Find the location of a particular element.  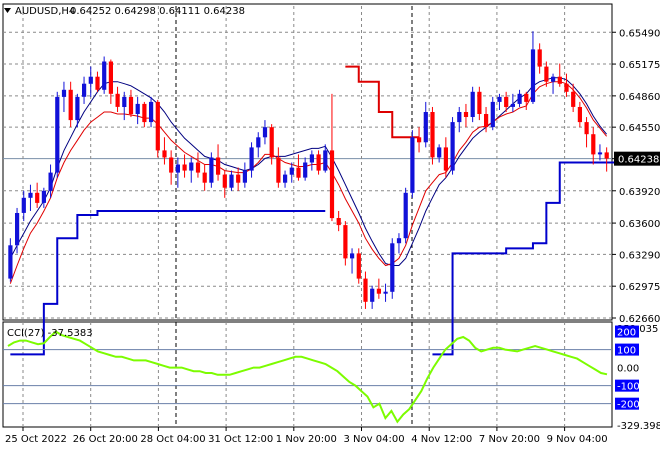

price-tick-label: 0.62975 is located at coordinates (639, 287).